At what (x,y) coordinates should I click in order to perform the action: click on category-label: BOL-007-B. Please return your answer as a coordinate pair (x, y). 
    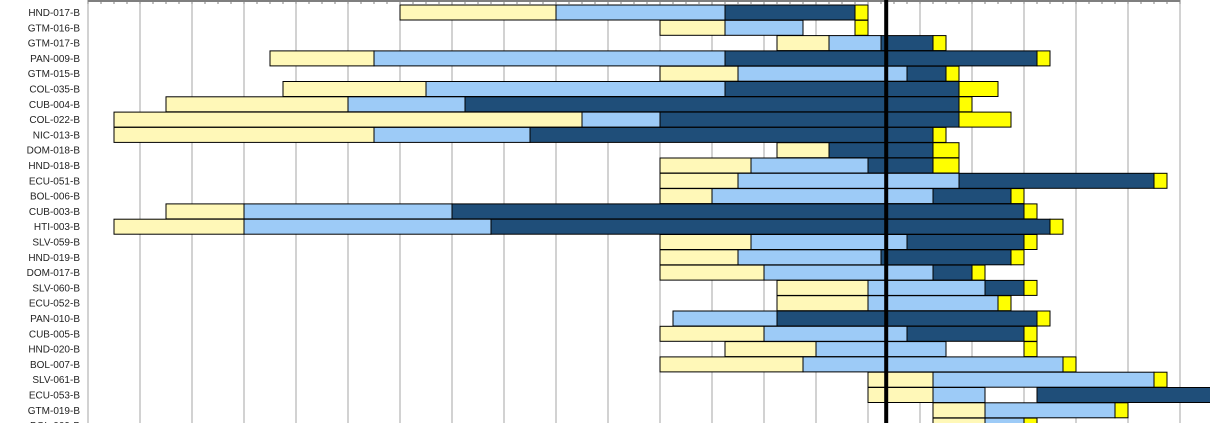
    Looking at the image, I should click on (55, 365).